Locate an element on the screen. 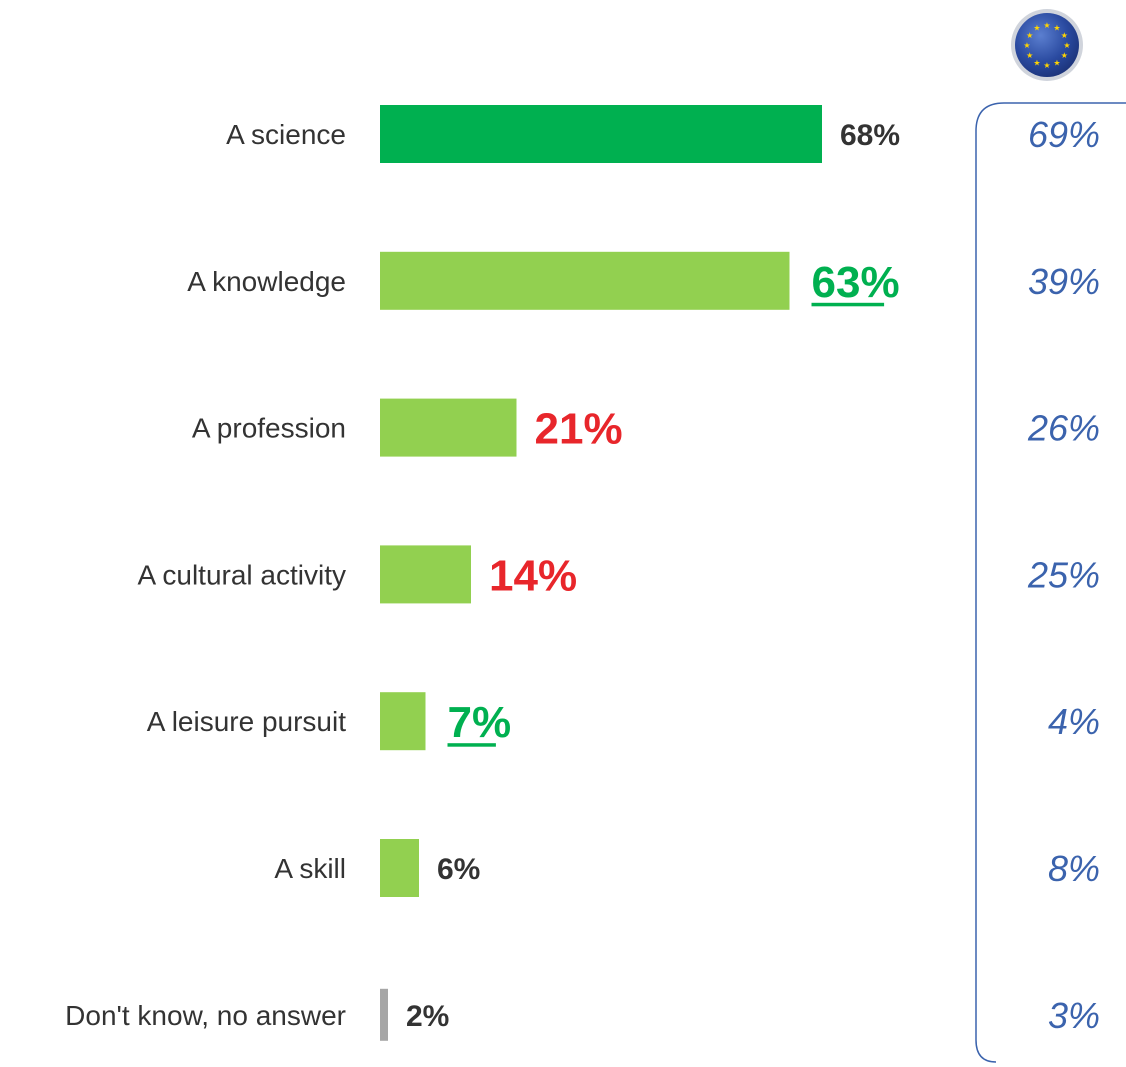 This screenshot has width=1126, height=1067. eu-value-label: 69% is located at coordinates (1064, 134).